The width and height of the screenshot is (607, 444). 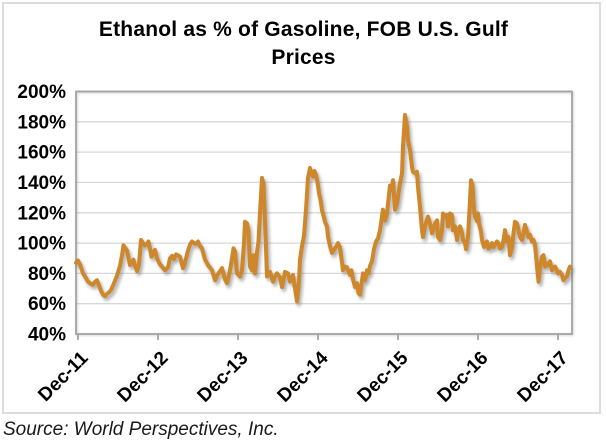 I want to click on x-tick-label: Dec-14, so click(x=303, y=376).